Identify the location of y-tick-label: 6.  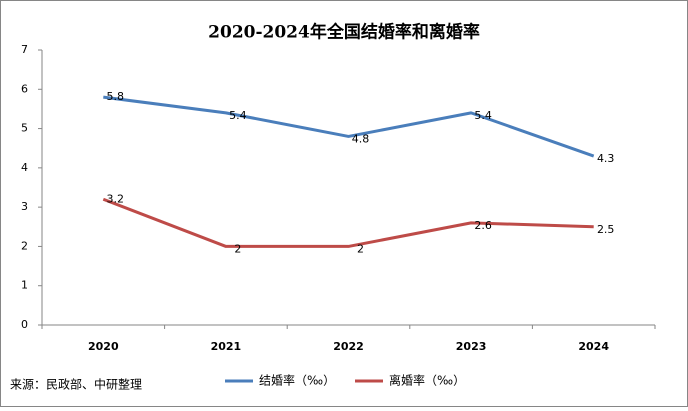
(24, 88).